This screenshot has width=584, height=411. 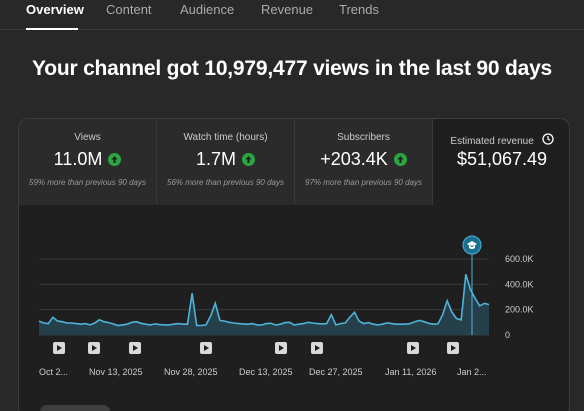 What do you see at coordinates (207, 9) in the screenshot?
I see `tab-audience: Audience` at bounding box center [207, 9].